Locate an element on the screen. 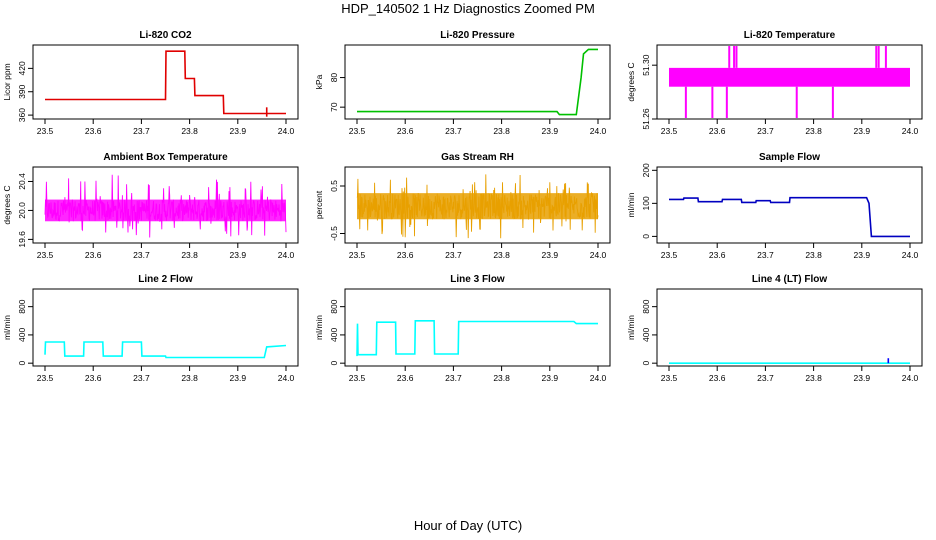  panel-title: Line 4 (LT) Flow is located at coordinates (790, 279).